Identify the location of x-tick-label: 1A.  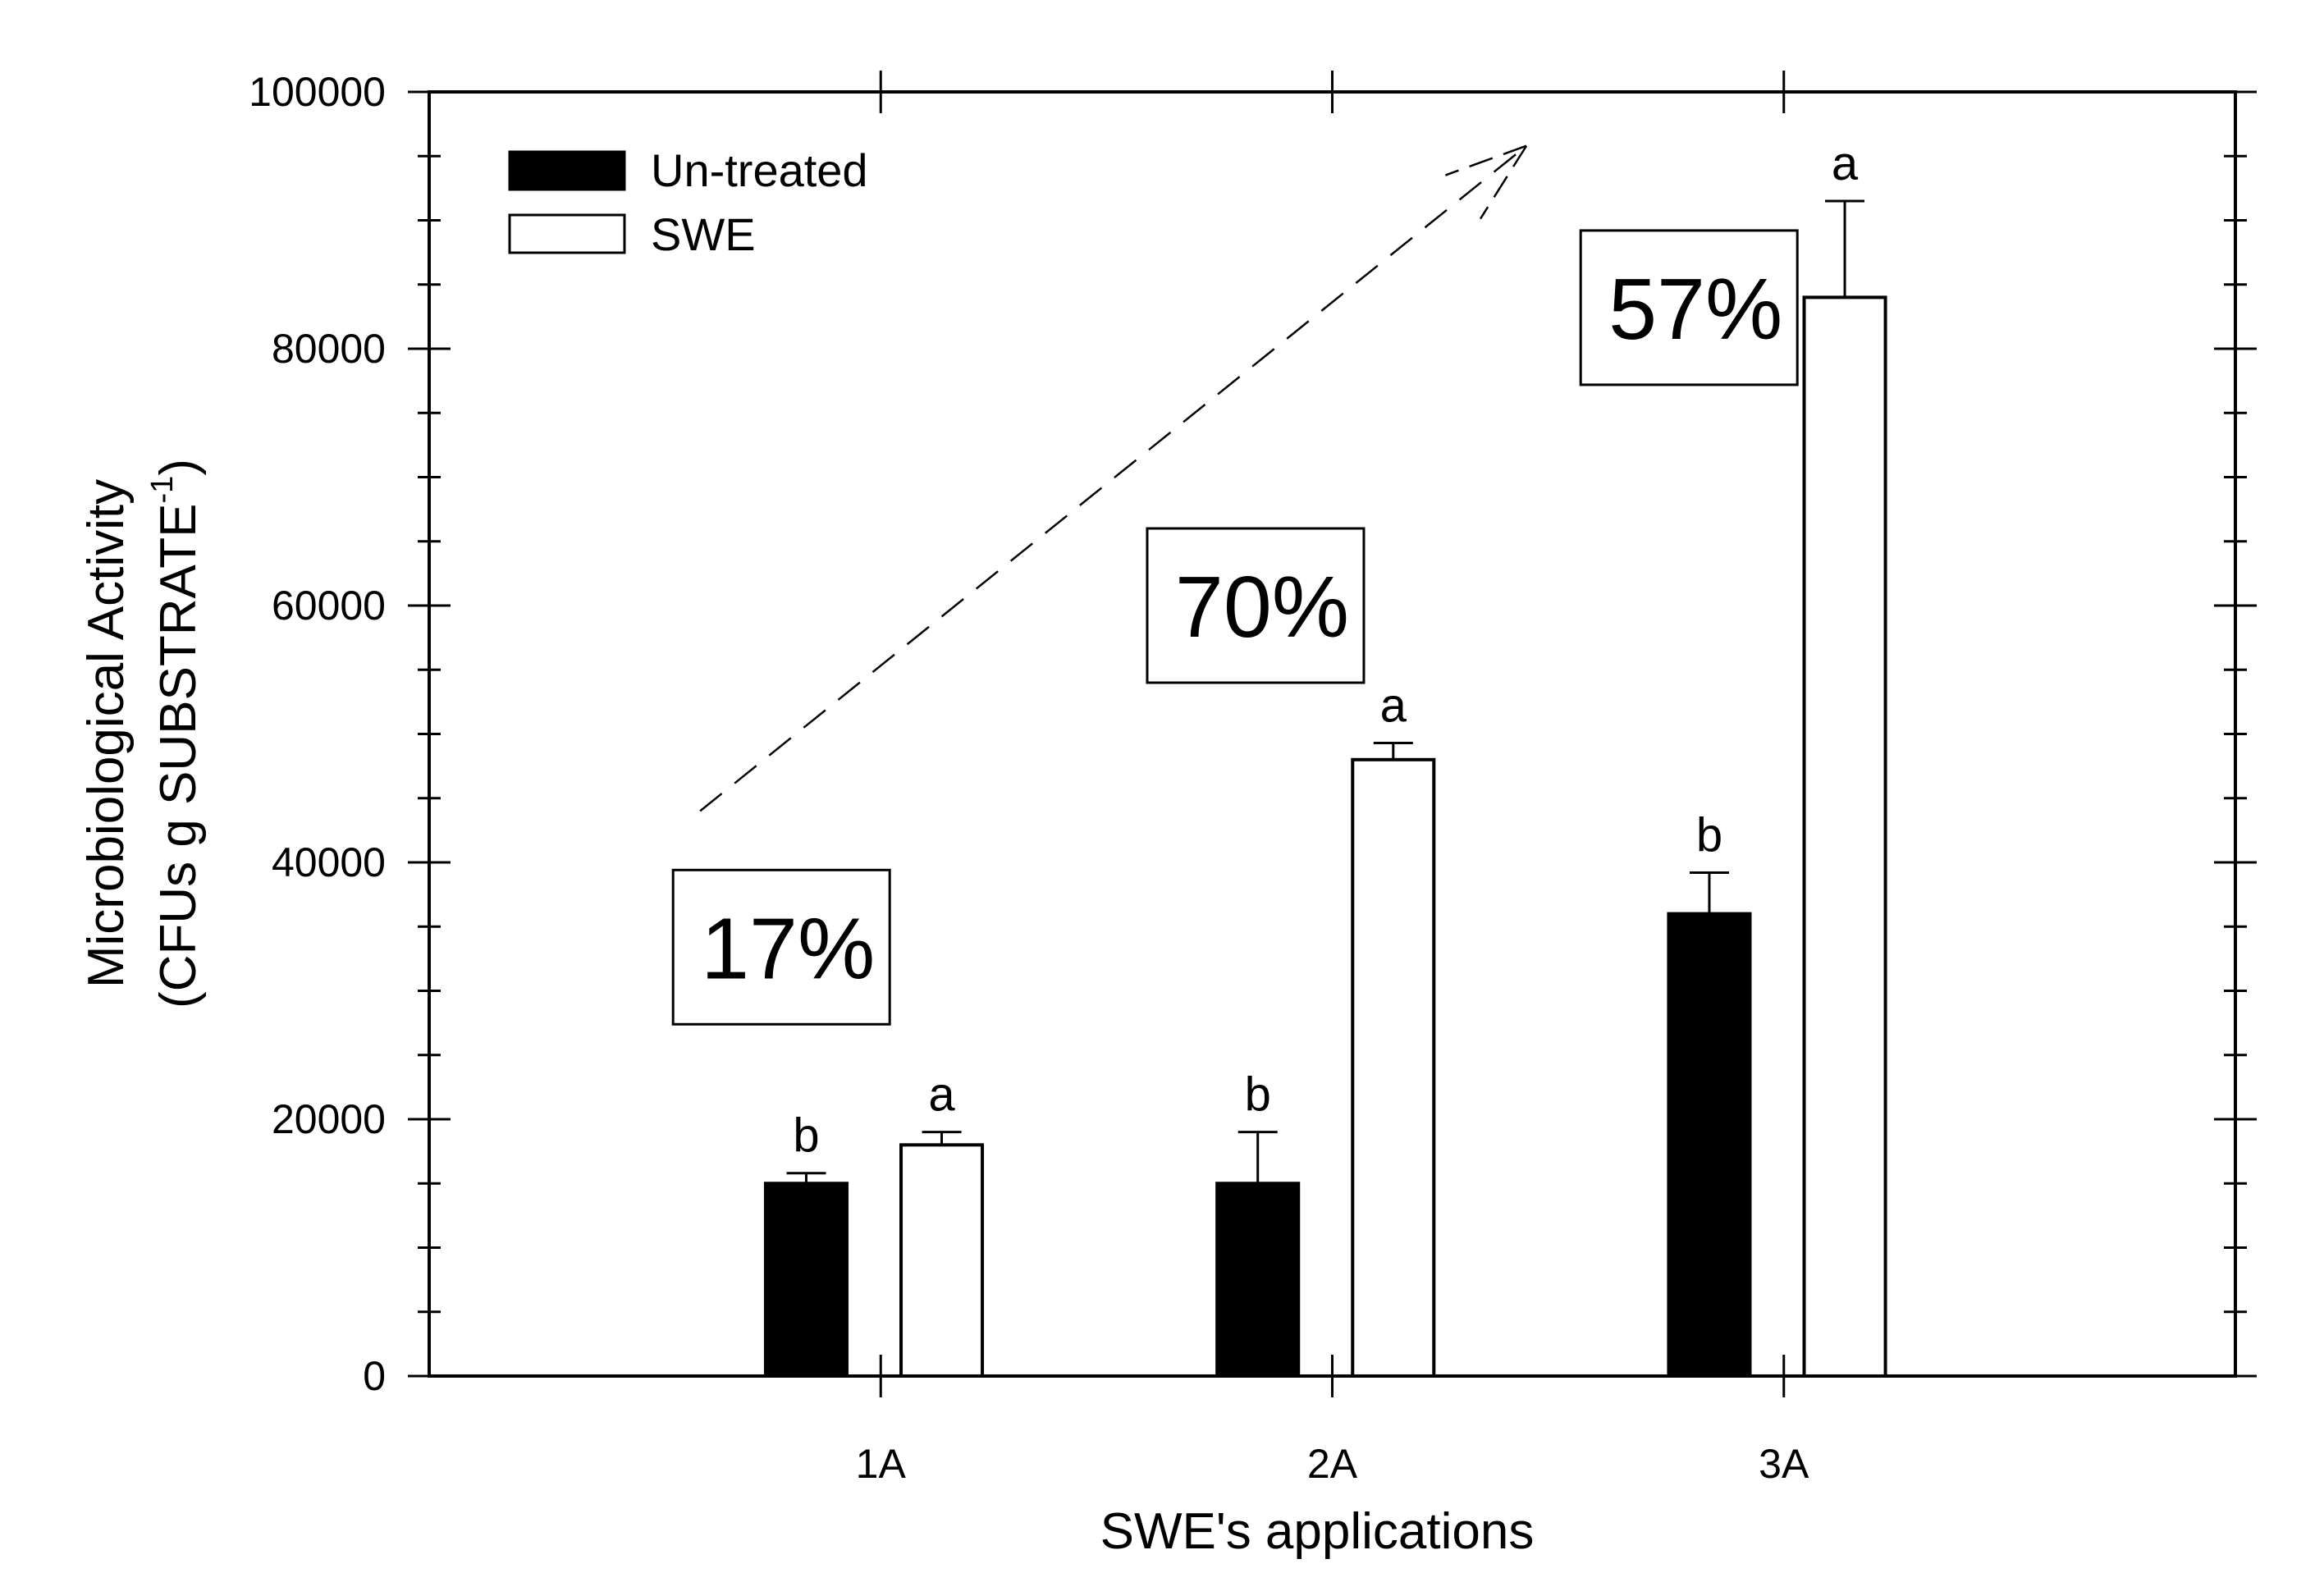
(881, 1464).